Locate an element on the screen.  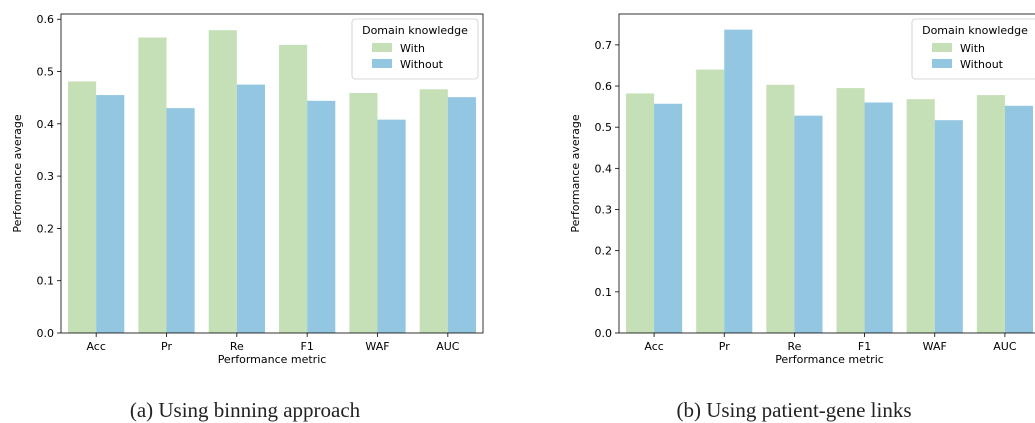
y-tick-label: 0.7 is located at coordinates (604, 45).